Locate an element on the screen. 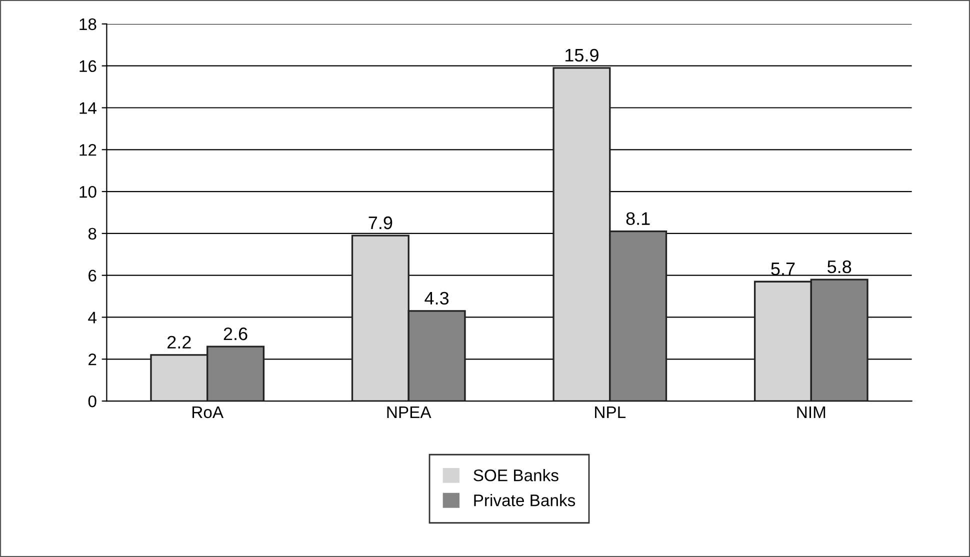 The width and height of the screenshot is (970, 557). x-tick-label: NPEA is located at coordinates (409, 412).